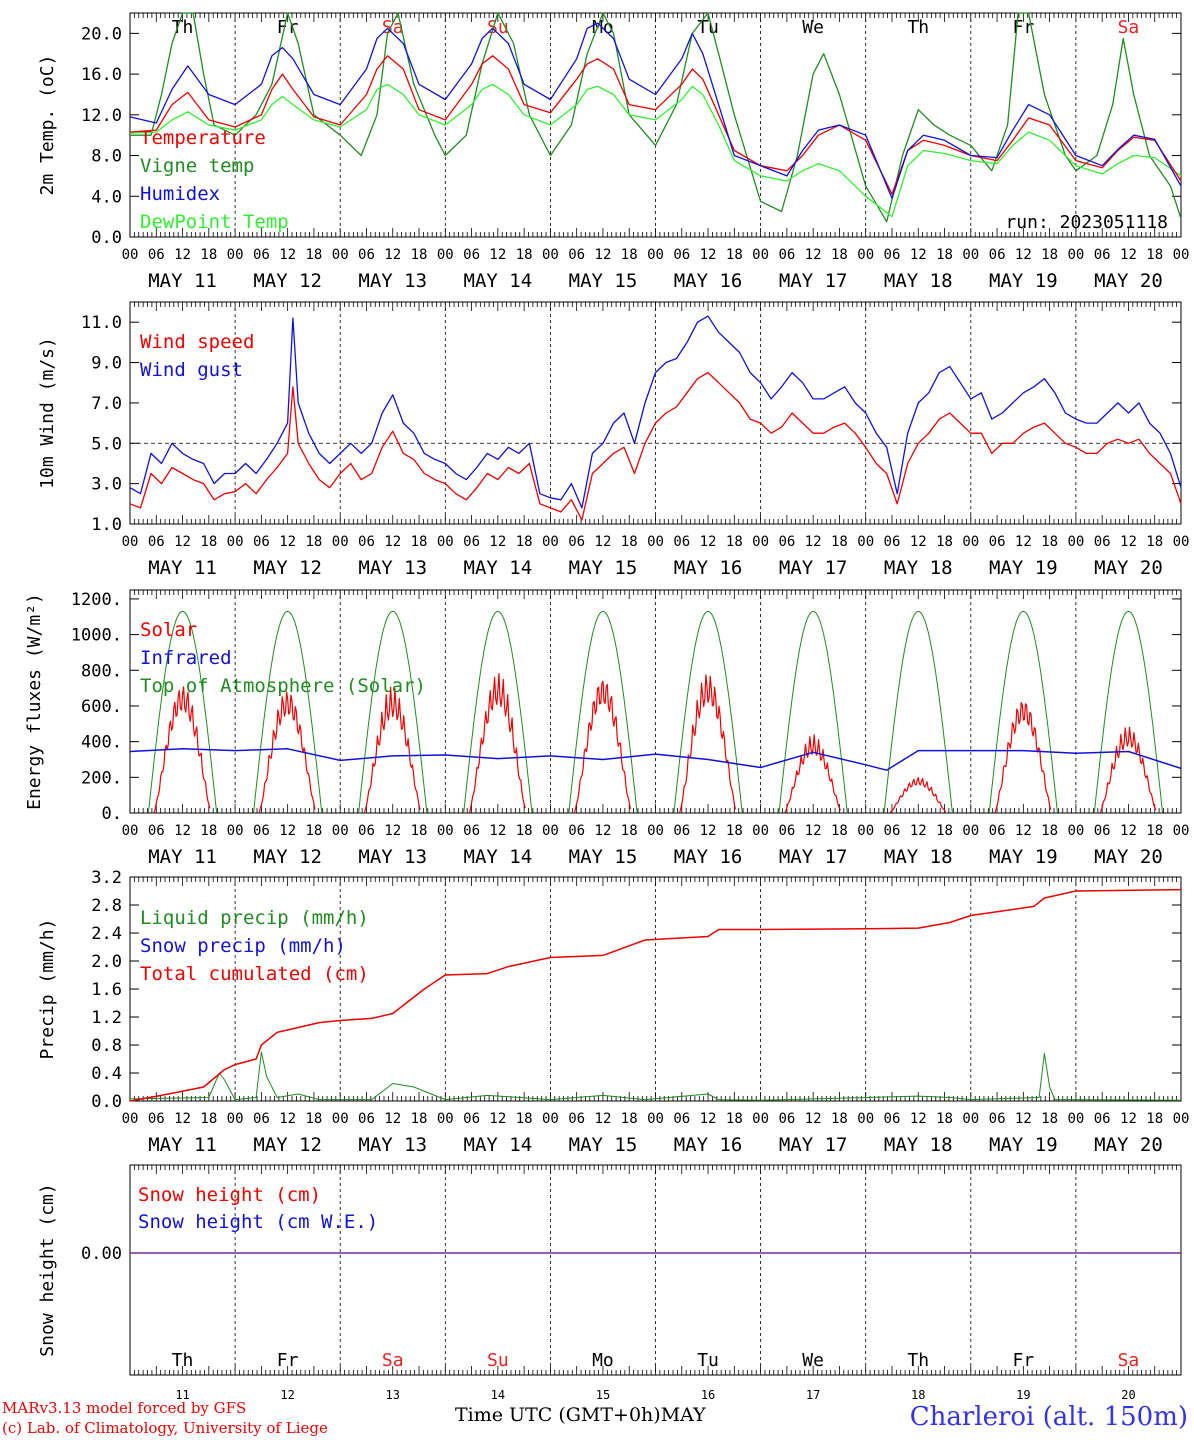  I want to click on day-number-label: 11, so click(182, 1394).